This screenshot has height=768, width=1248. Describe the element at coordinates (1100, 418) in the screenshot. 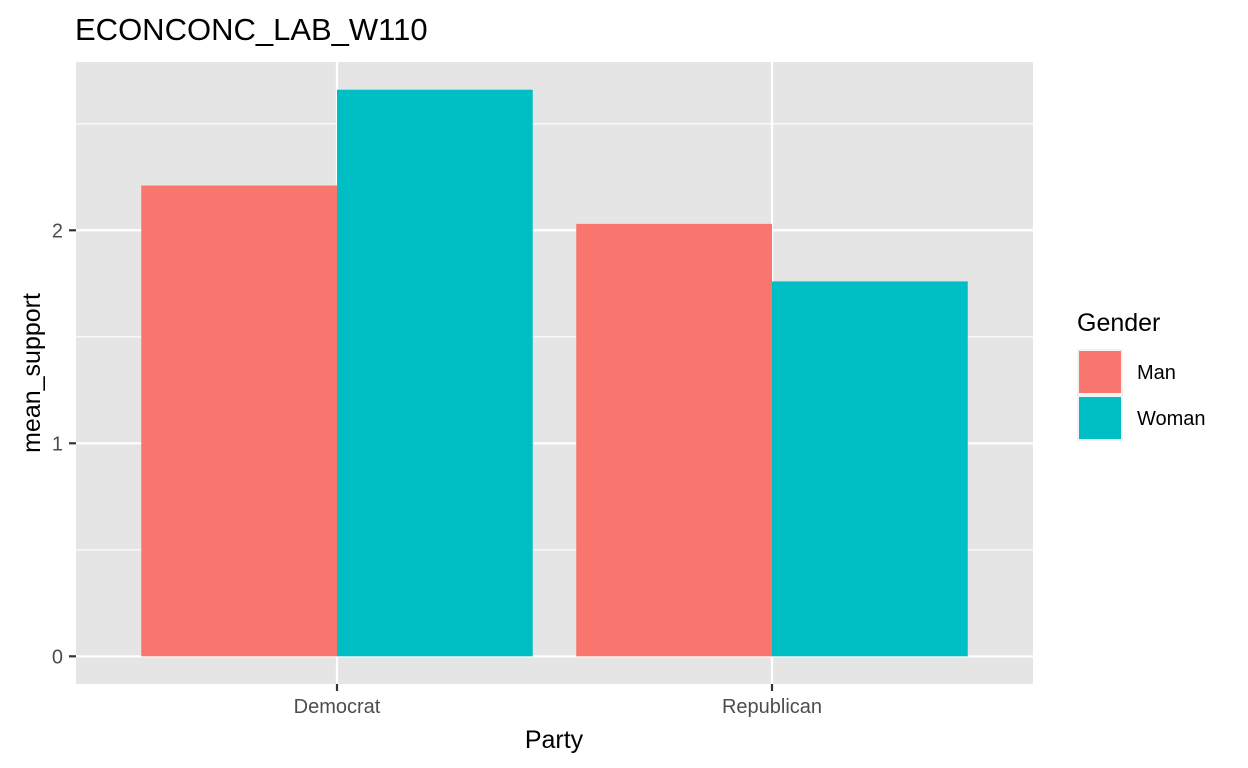

I see `legend-swatch-woman` at that location.